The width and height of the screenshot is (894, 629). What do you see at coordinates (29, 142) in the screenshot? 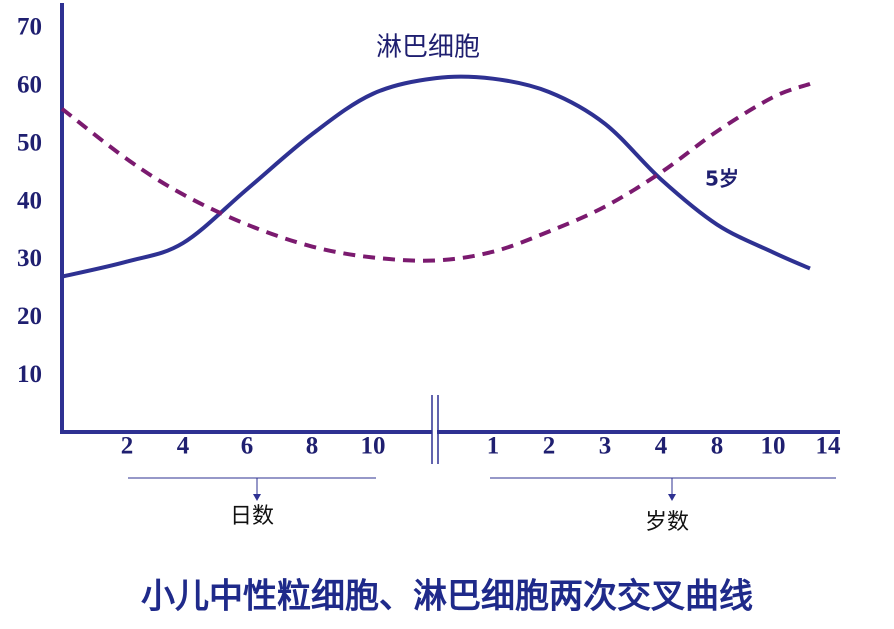
I see `y-tick-label: 50` at bounding box center [29, 142].